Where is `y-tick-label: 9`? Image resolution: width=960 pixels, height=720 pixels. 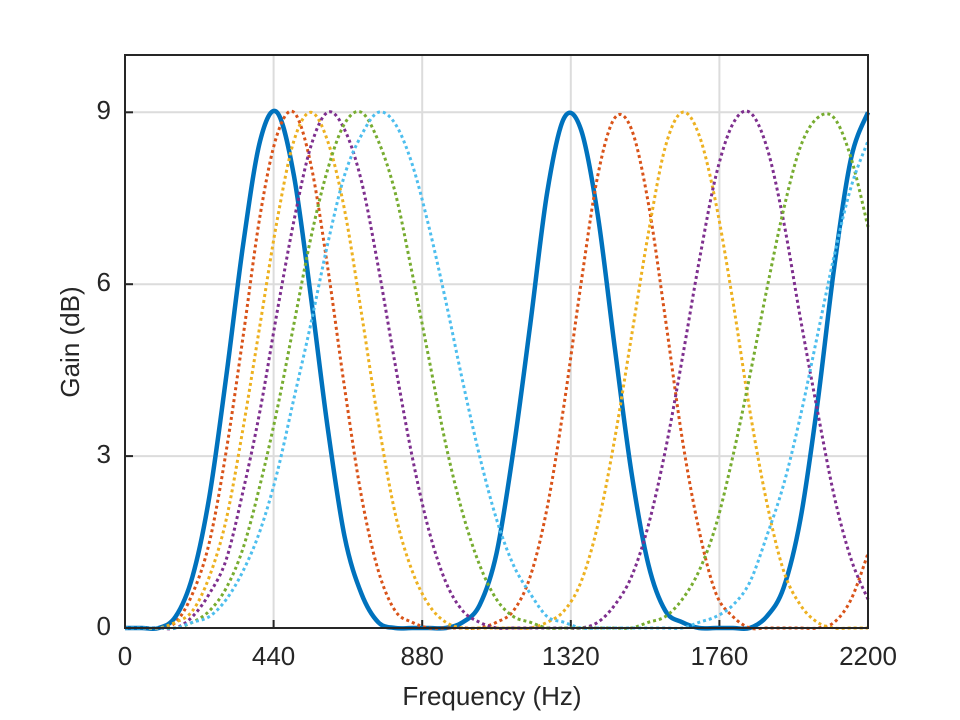
y-tick-label: 9 is located at coordinates (104, 110).